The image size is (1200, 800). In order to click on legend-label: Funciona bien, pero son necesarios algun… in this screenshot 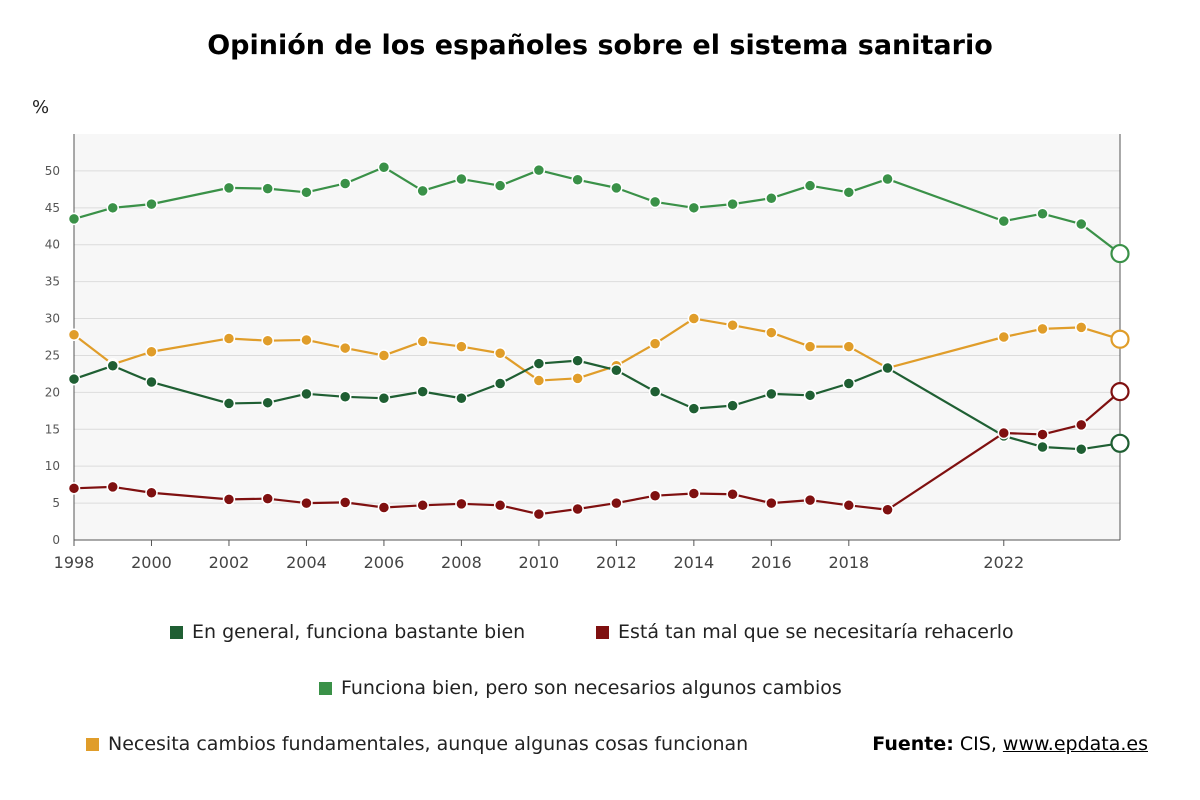, I will do `click(591, 688)`.